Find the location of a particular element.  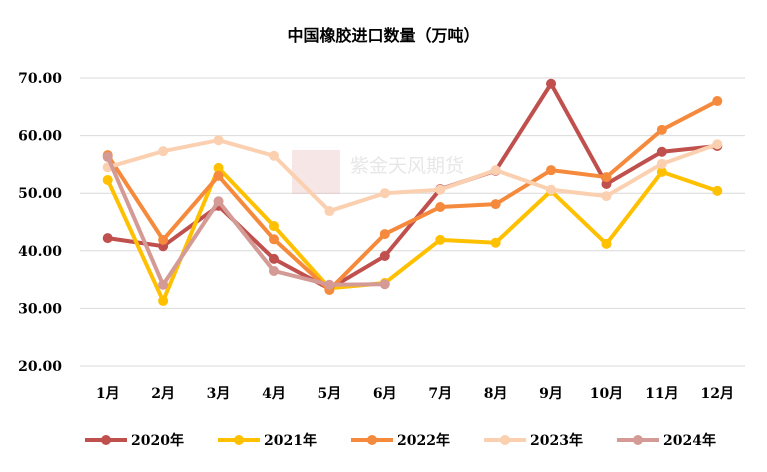

x-tick-label: 12月 is located at coordinates (717, 394).